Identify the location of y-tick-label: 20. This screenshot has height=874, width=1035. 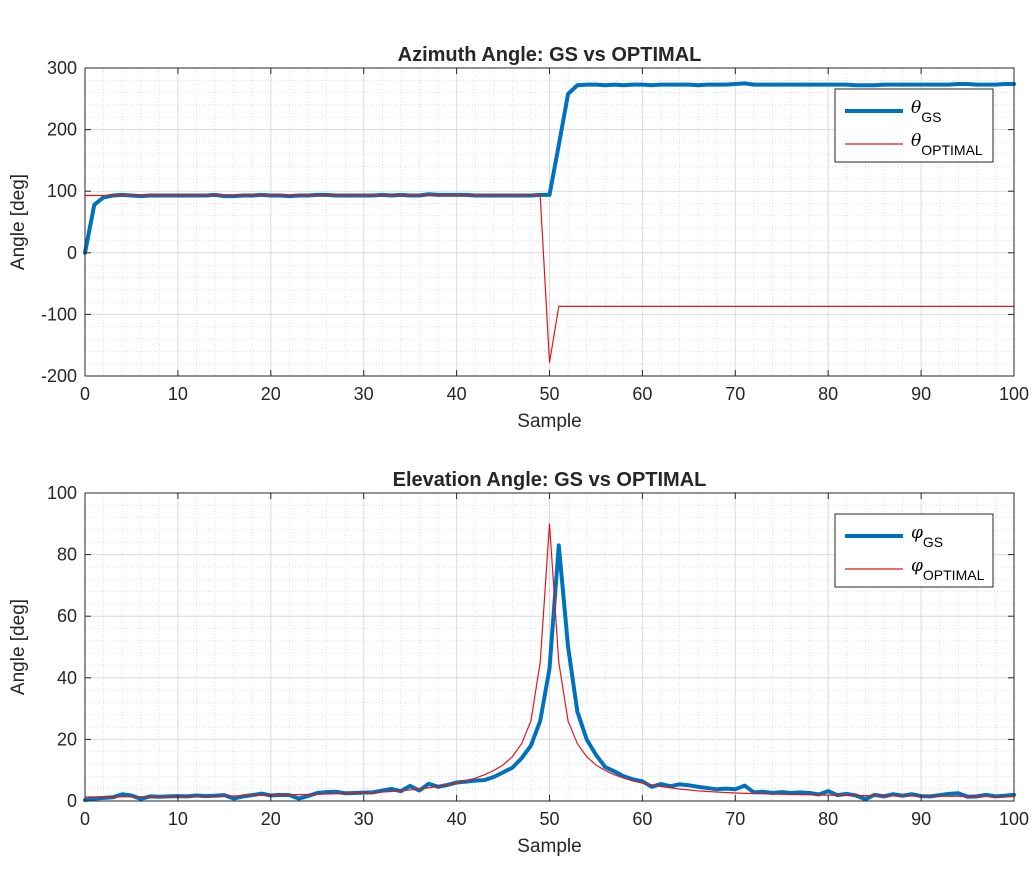
(67, 739).